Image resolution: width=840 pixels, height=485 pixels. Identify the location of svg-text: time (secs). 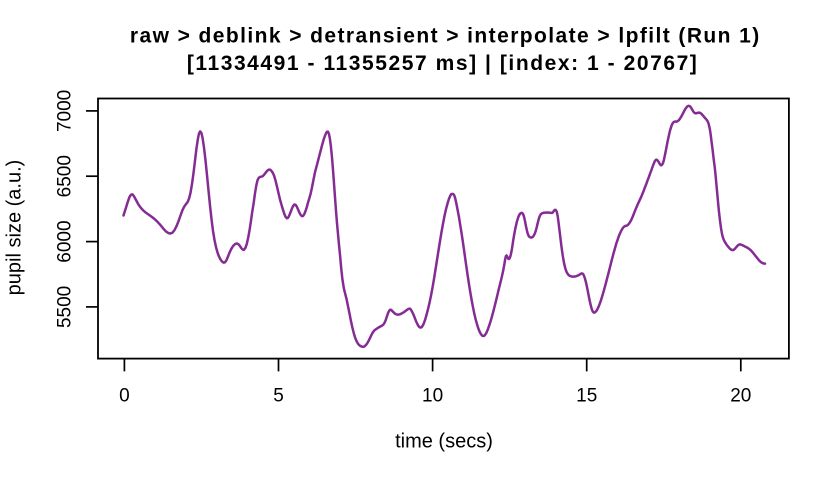
(444, 442).